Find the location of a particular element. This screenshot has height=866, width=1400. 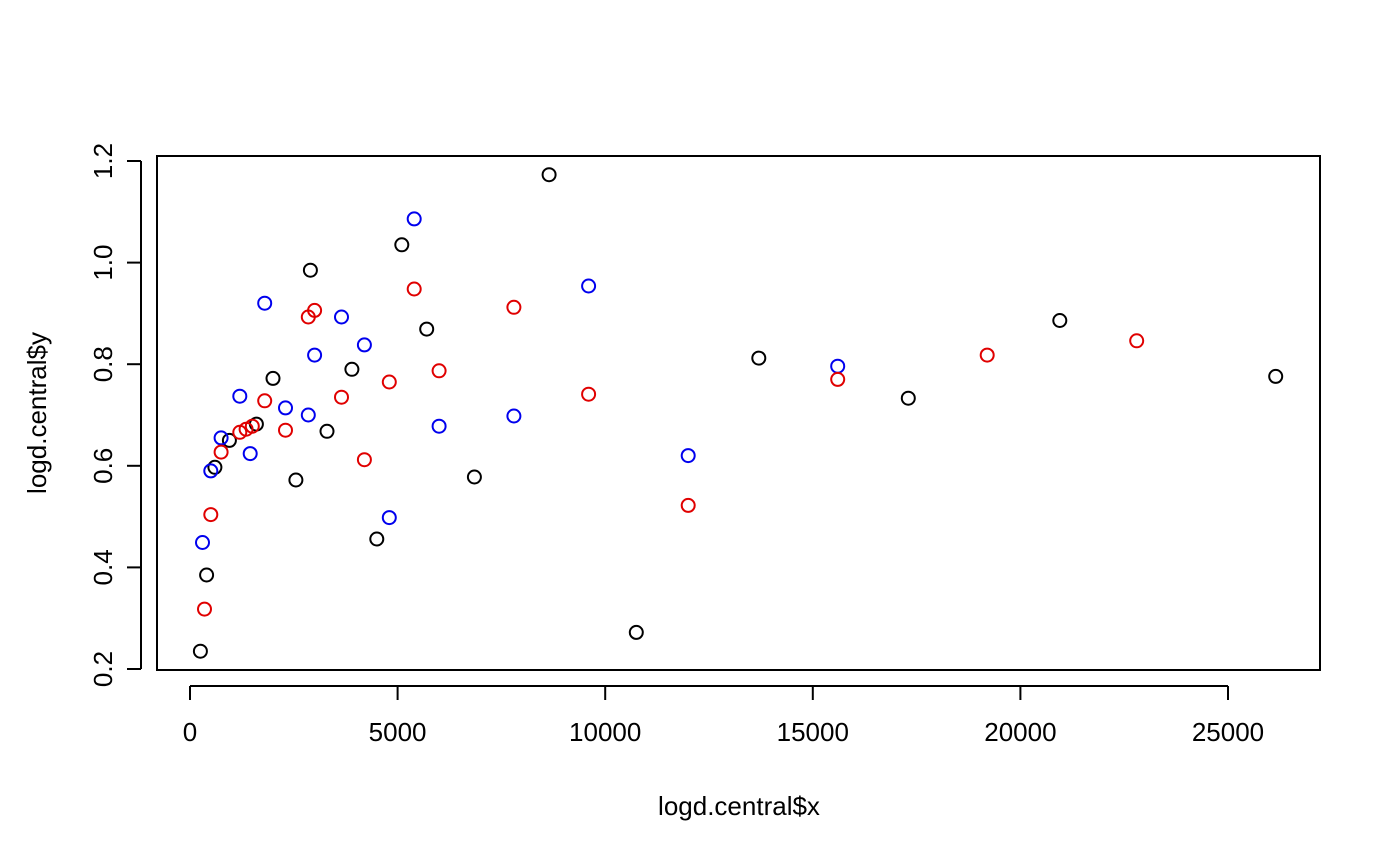

x-axis-title: logd.central$x is located at coordinates (739, 806).